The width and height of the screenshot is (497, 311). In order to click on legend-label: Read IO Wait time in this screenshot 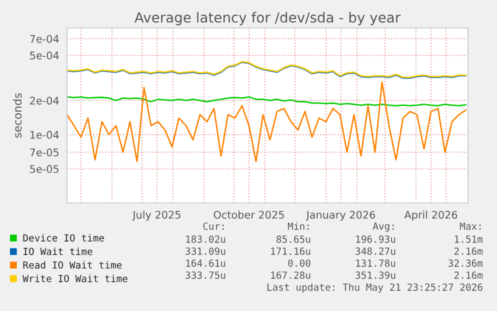, I will do `click(72, 265)`.